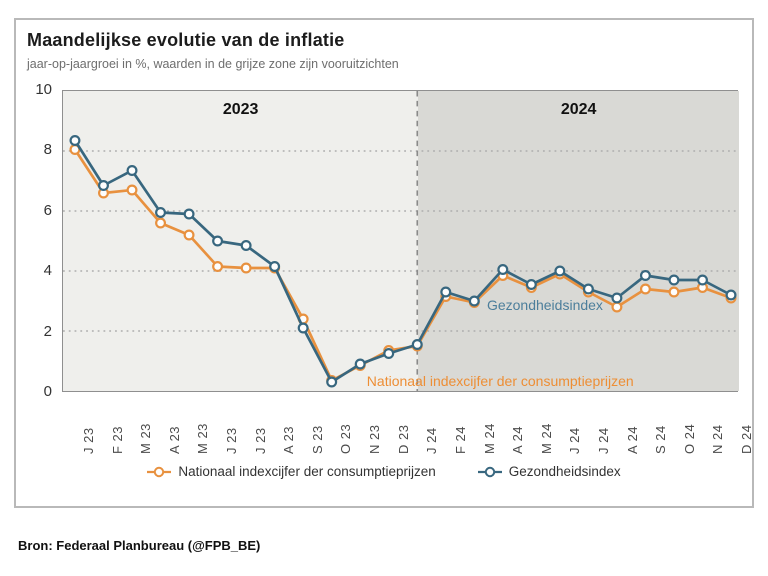 Image resolution: width=768 pixels, height=576 pixels. What do you see at coordinates (317, 439) in the screenshot?
I see `x-tick-label: S 23` at bounding box center [317, 439].